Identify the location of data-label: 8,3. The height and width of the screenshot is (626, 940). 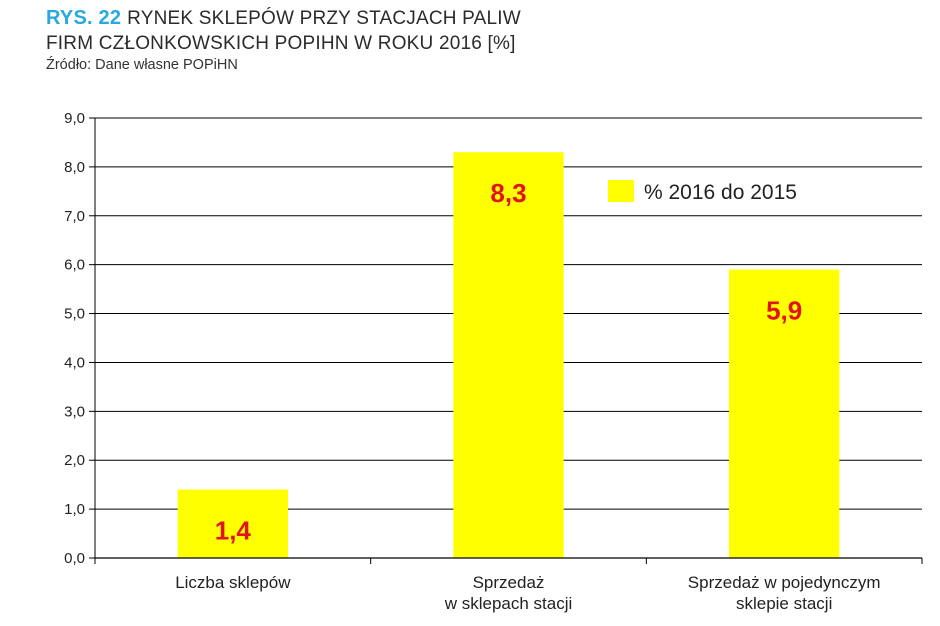
(508, 193).